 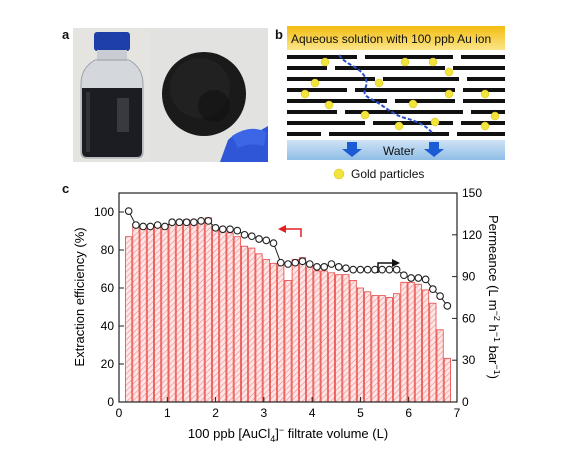 I want to click on y-tick-label: 20, so click(x=108, y=364).